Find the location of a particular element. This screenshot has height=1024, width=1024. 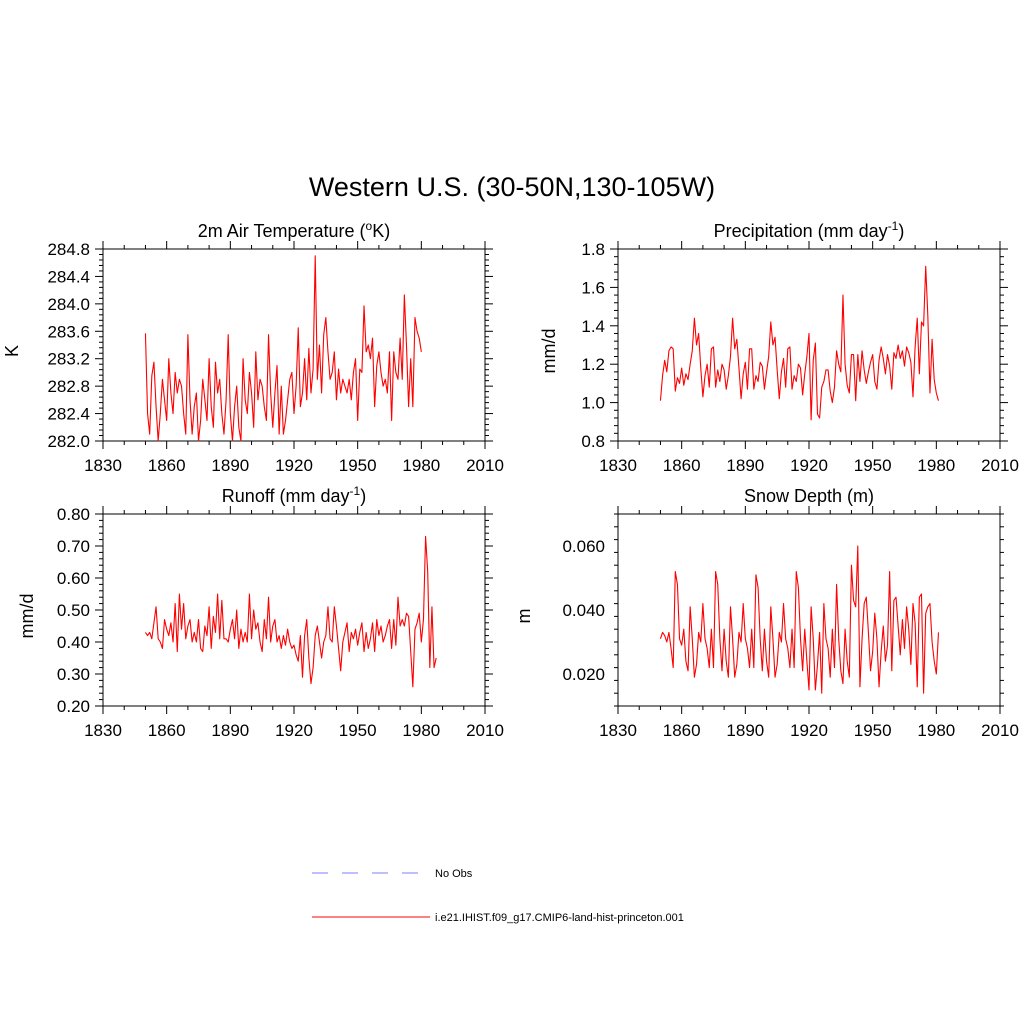

y-tick-label: 0.50 is located at coordinates (73, 610).